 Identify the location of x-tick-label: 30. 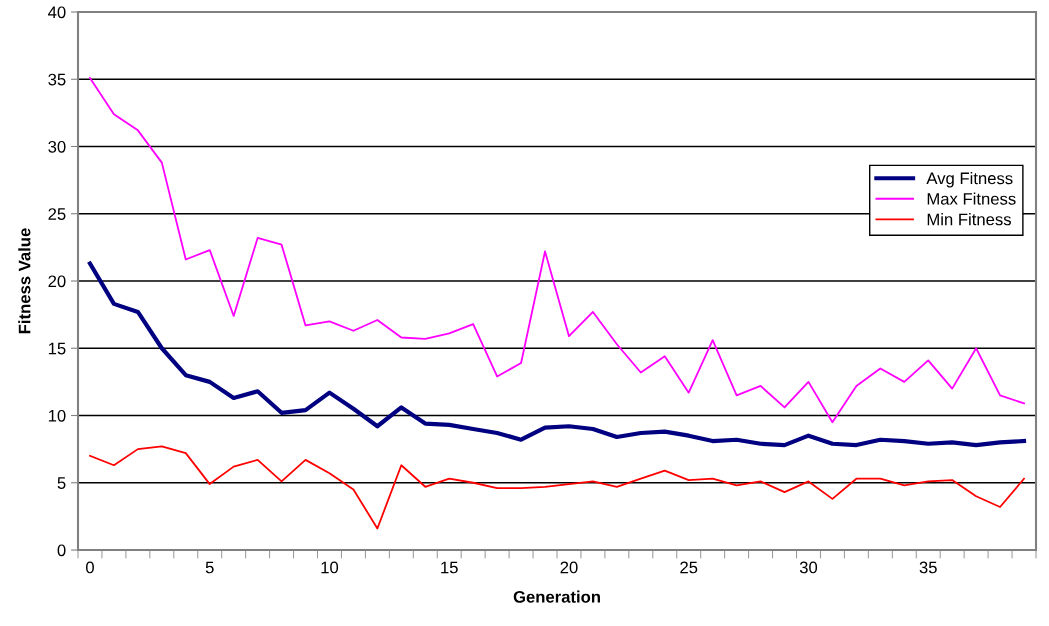
(808, 567).